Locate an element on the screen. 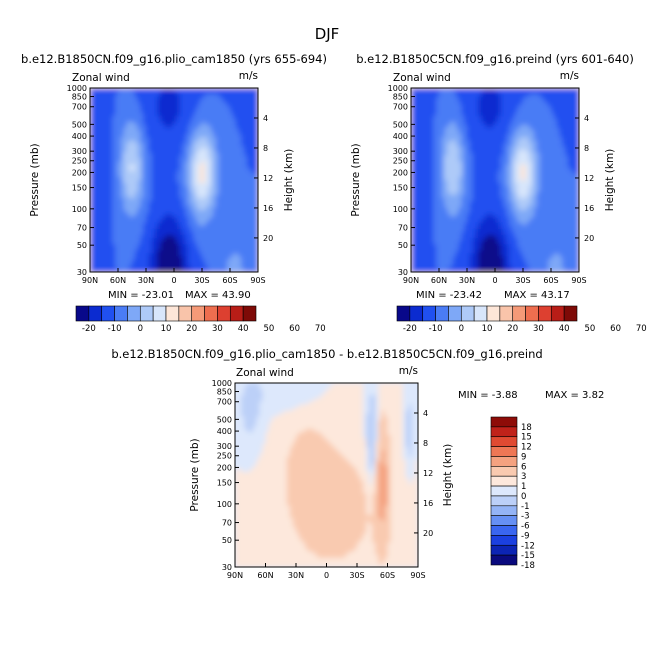  y-tick-label: 1000 is located at coordinates (222, 383).